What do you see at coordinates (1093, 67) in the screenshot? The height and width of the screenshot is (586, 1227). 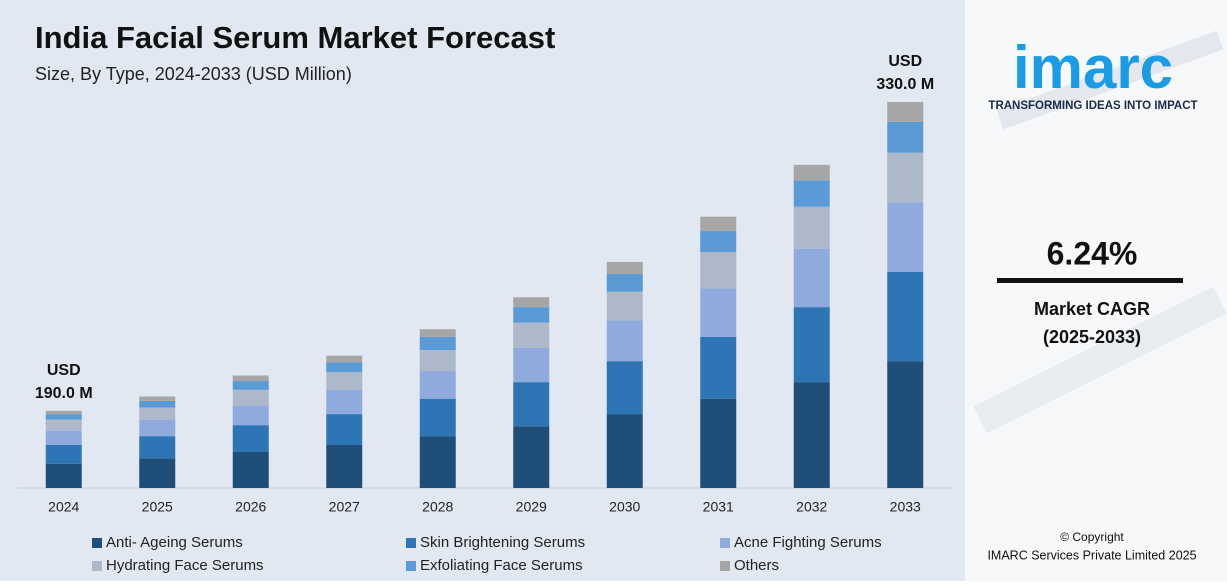 I see `logo: imarc` at bounding box center [1093, 67].